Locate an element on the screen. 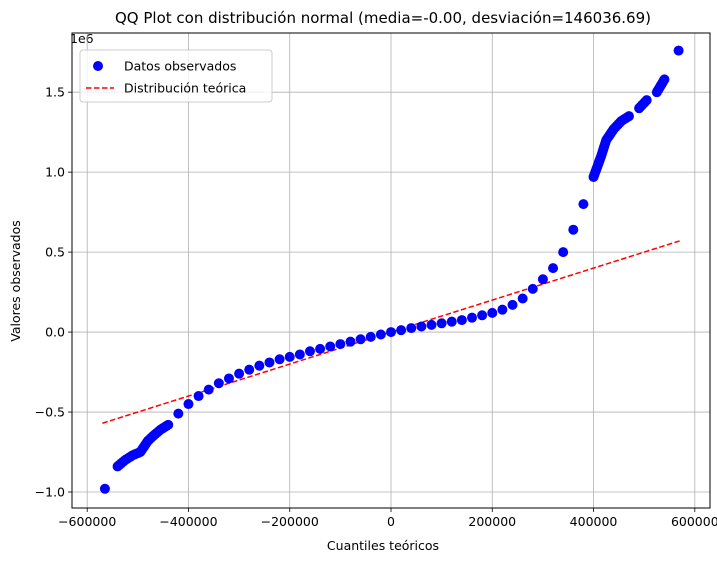  y-tick-label: 1.0 is located at coordinates (55, 172).